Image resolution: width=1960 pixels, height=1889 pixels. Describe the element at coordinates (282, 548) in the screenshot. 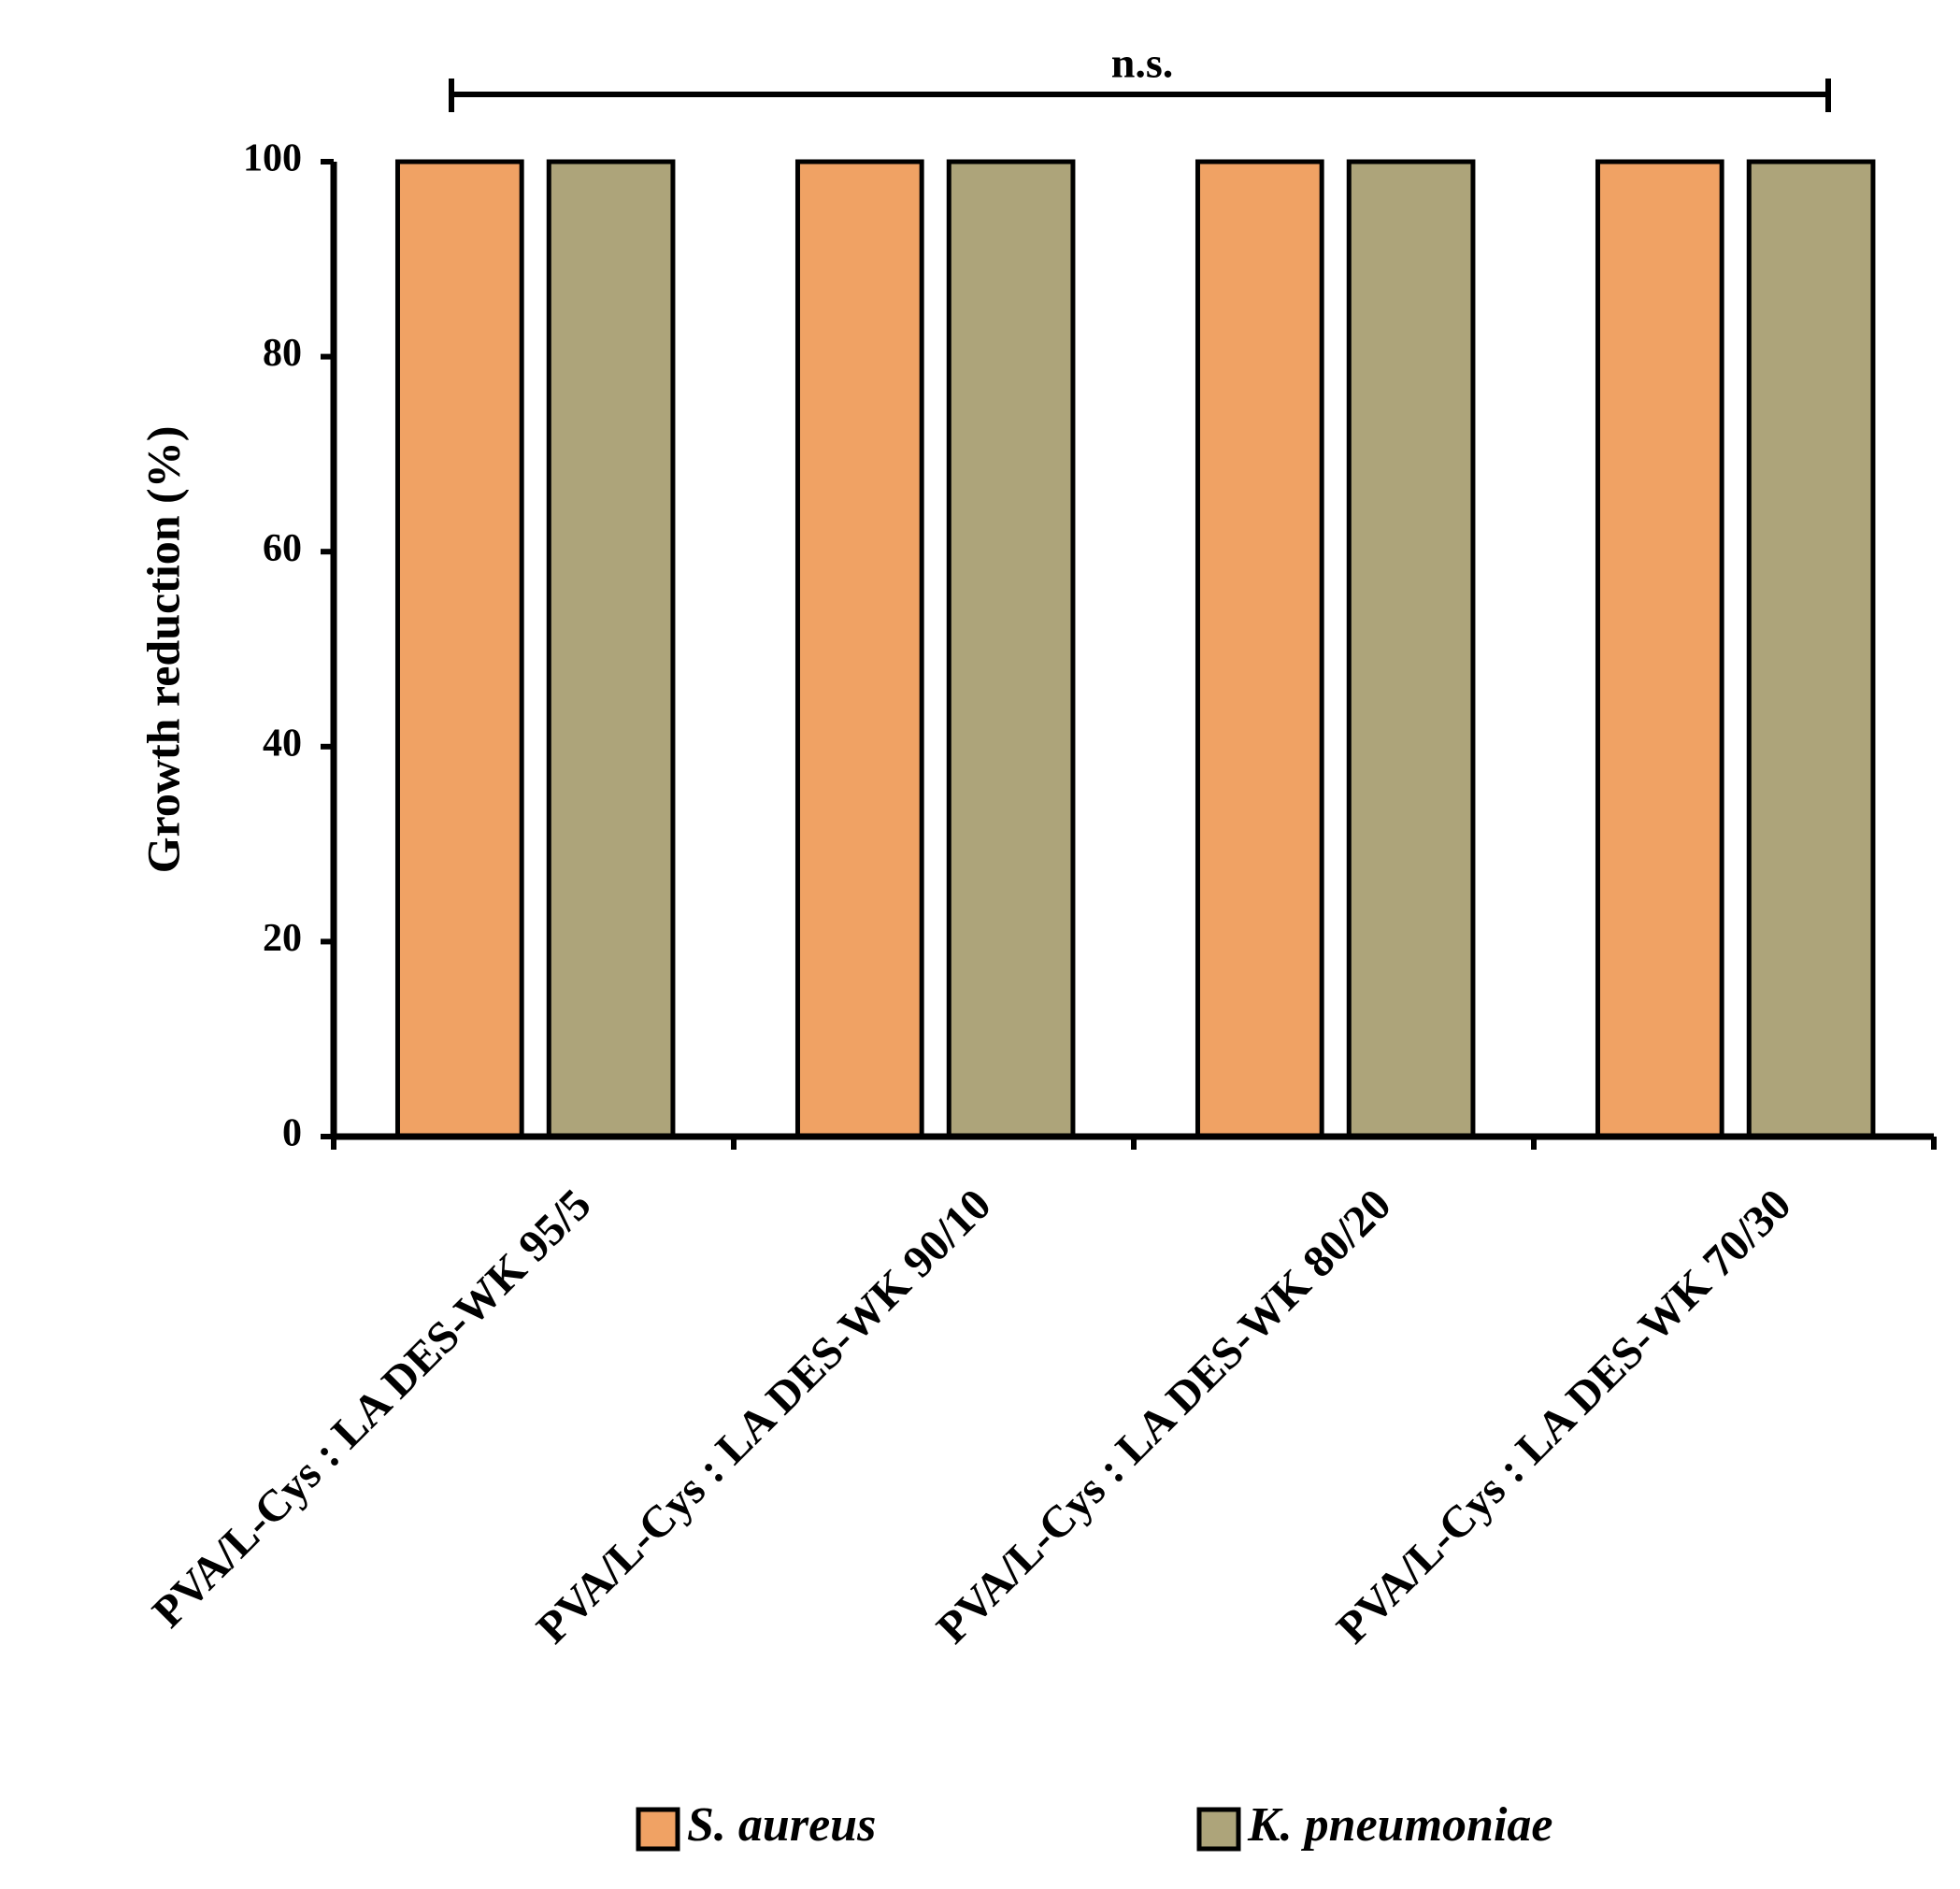

I see `y-tick-label: 60` at that location.